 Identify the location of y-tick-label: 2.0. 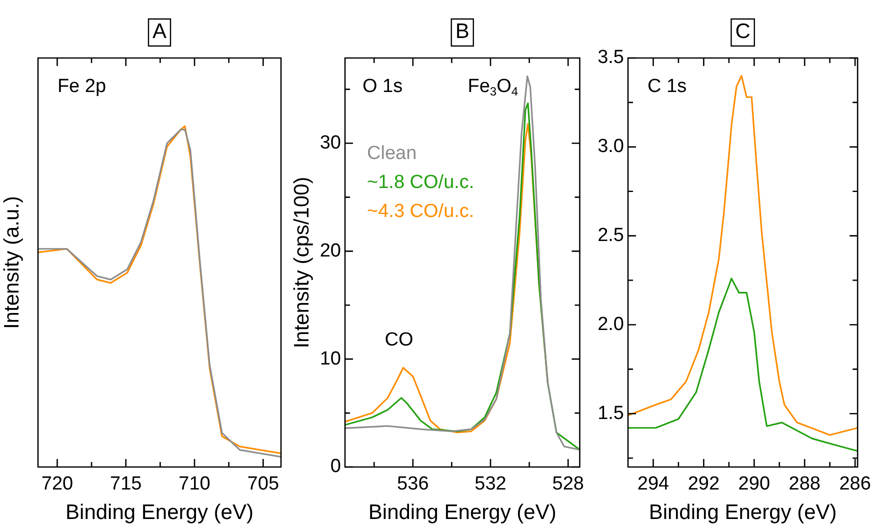
(611, 324).